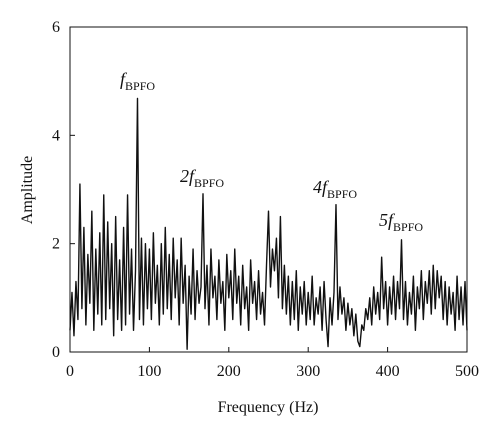  What do you see at coordinates (149, 371) in the screenshot?
I see `x-tick-label: 100` at bounding box center [149, 371].